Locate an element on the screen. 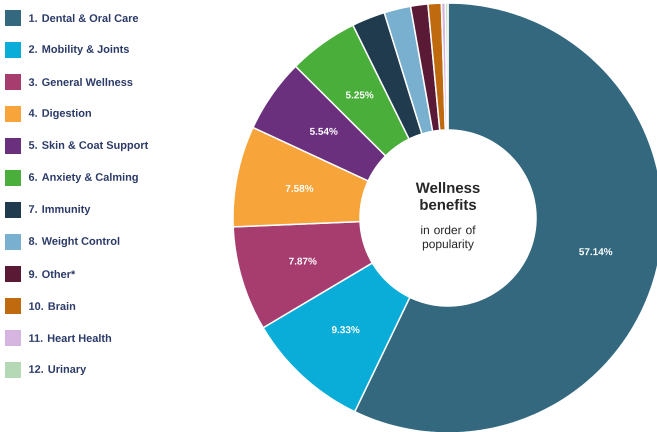  data-label: 57.14% is located at coordinates (595, 252).